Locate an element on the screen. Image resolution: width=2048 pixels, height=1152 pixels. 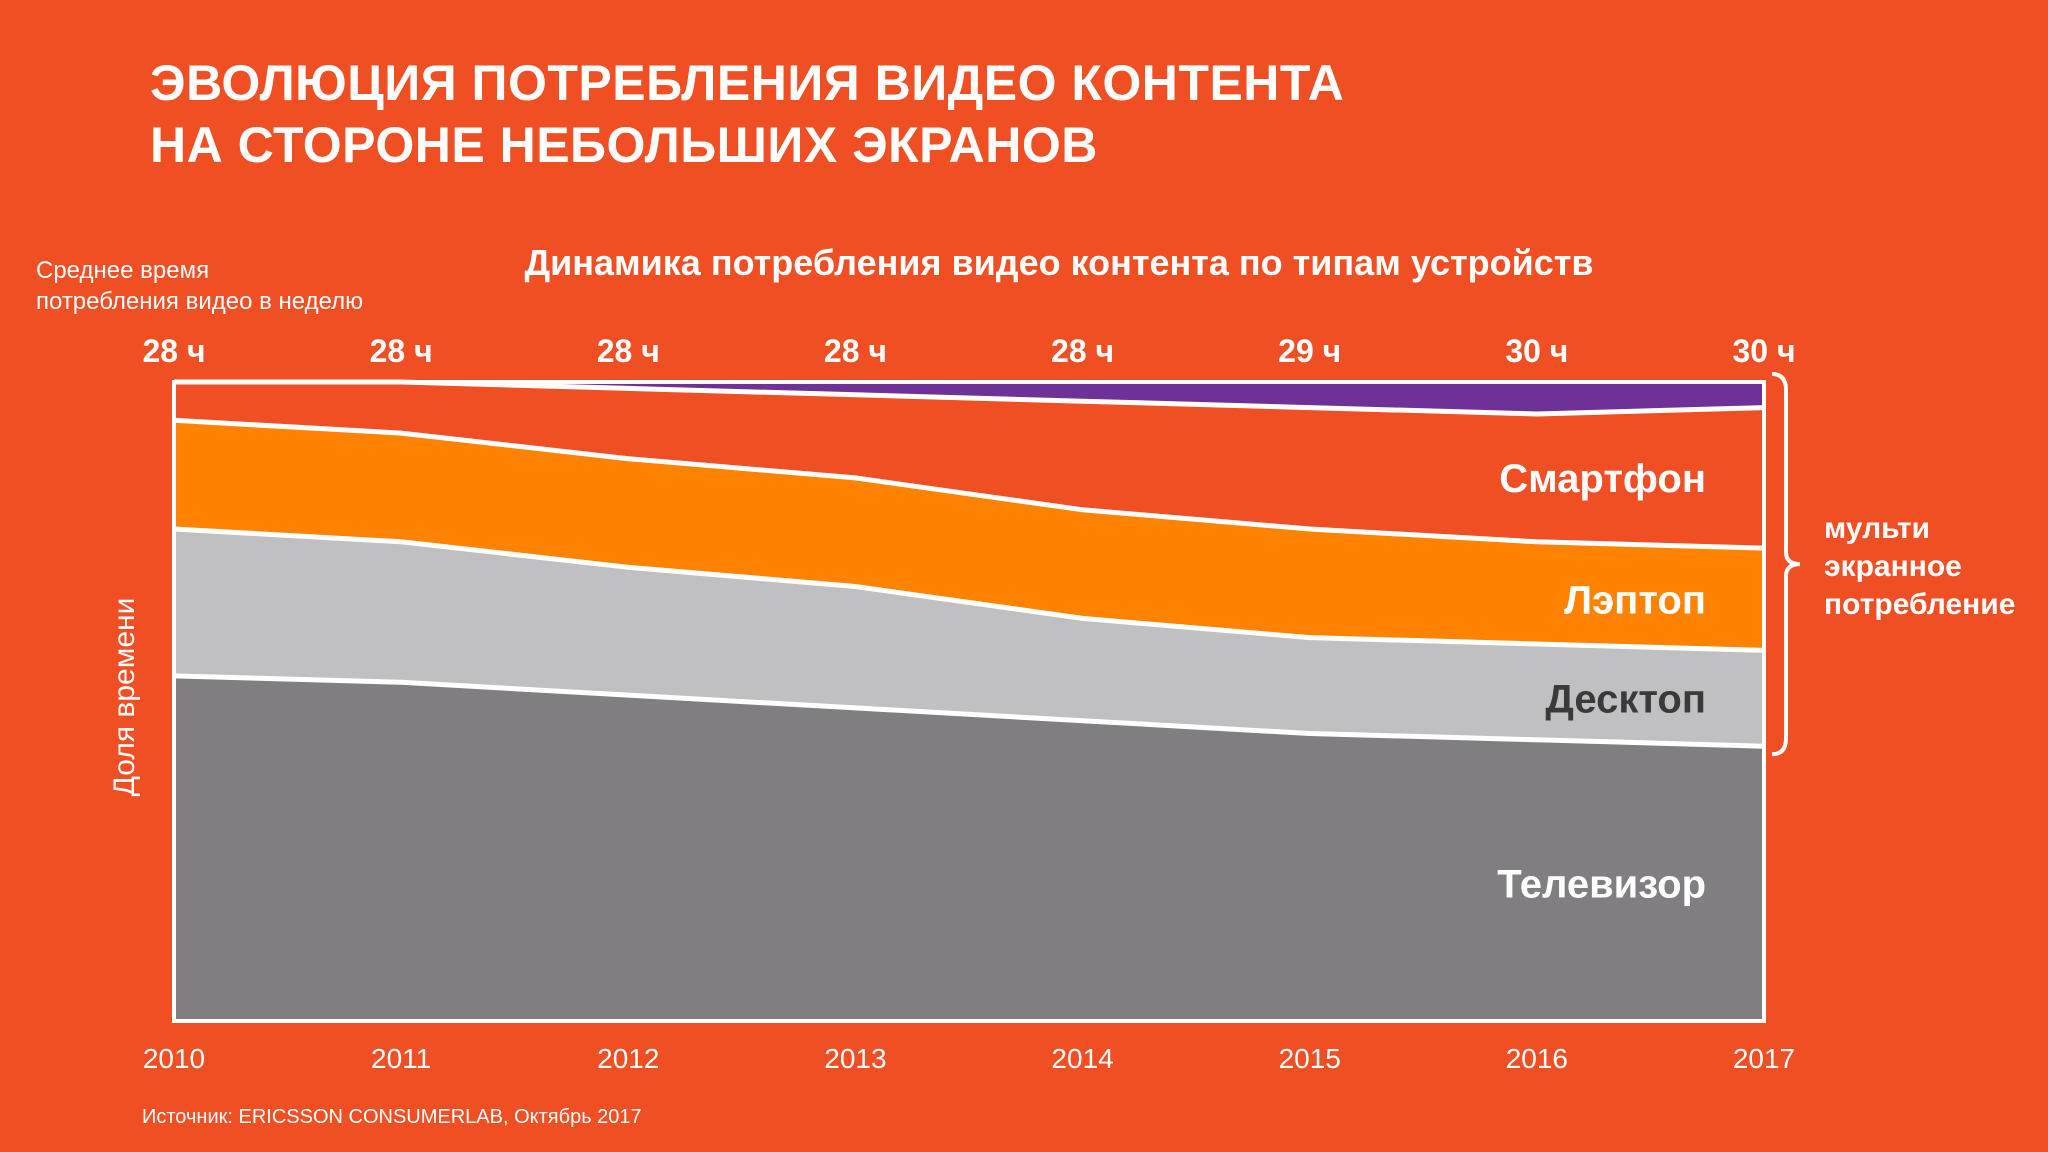
series-label-desktop: Десктоп is located at coordinates (1625, 699).